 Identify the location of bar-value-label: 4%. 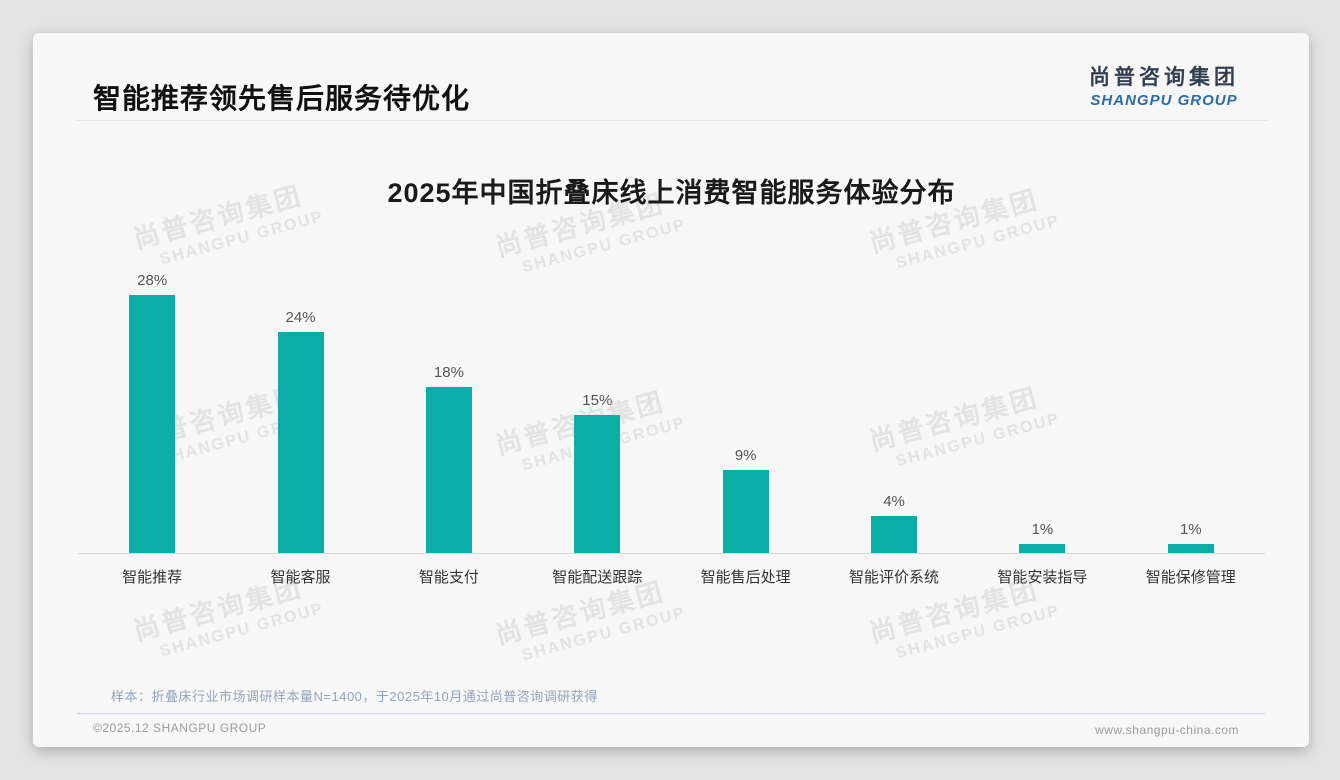
(894, 501).